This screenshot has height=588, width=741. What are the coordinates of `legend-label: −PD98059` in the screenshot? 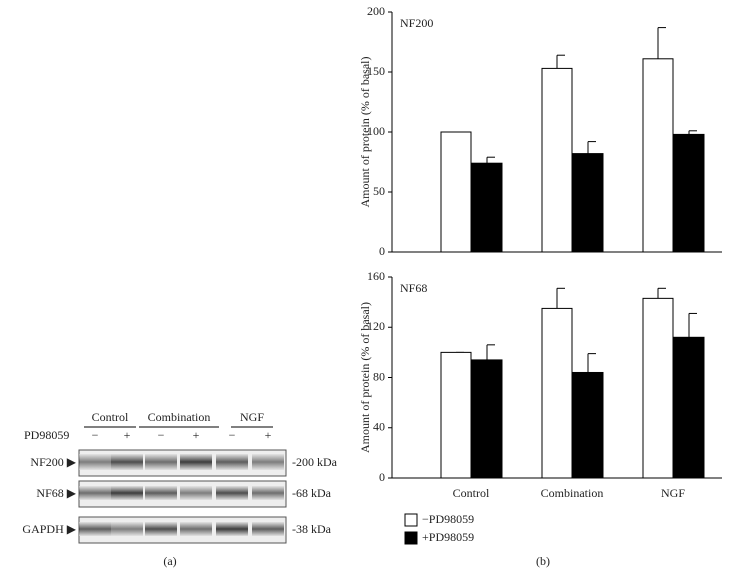 It's located at (448, 519).